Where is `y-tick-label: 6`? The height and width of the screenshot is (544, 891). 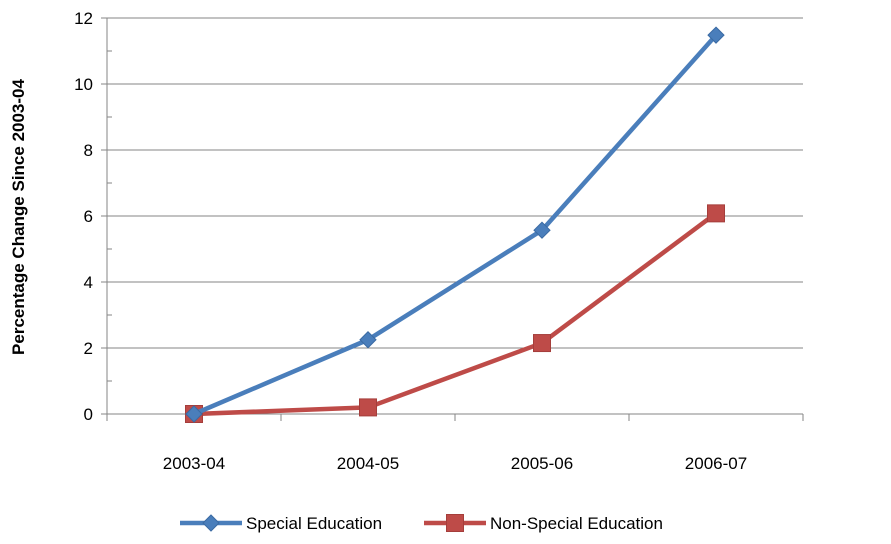
y-tick-label: 6 is located at coordinates (88, 216).